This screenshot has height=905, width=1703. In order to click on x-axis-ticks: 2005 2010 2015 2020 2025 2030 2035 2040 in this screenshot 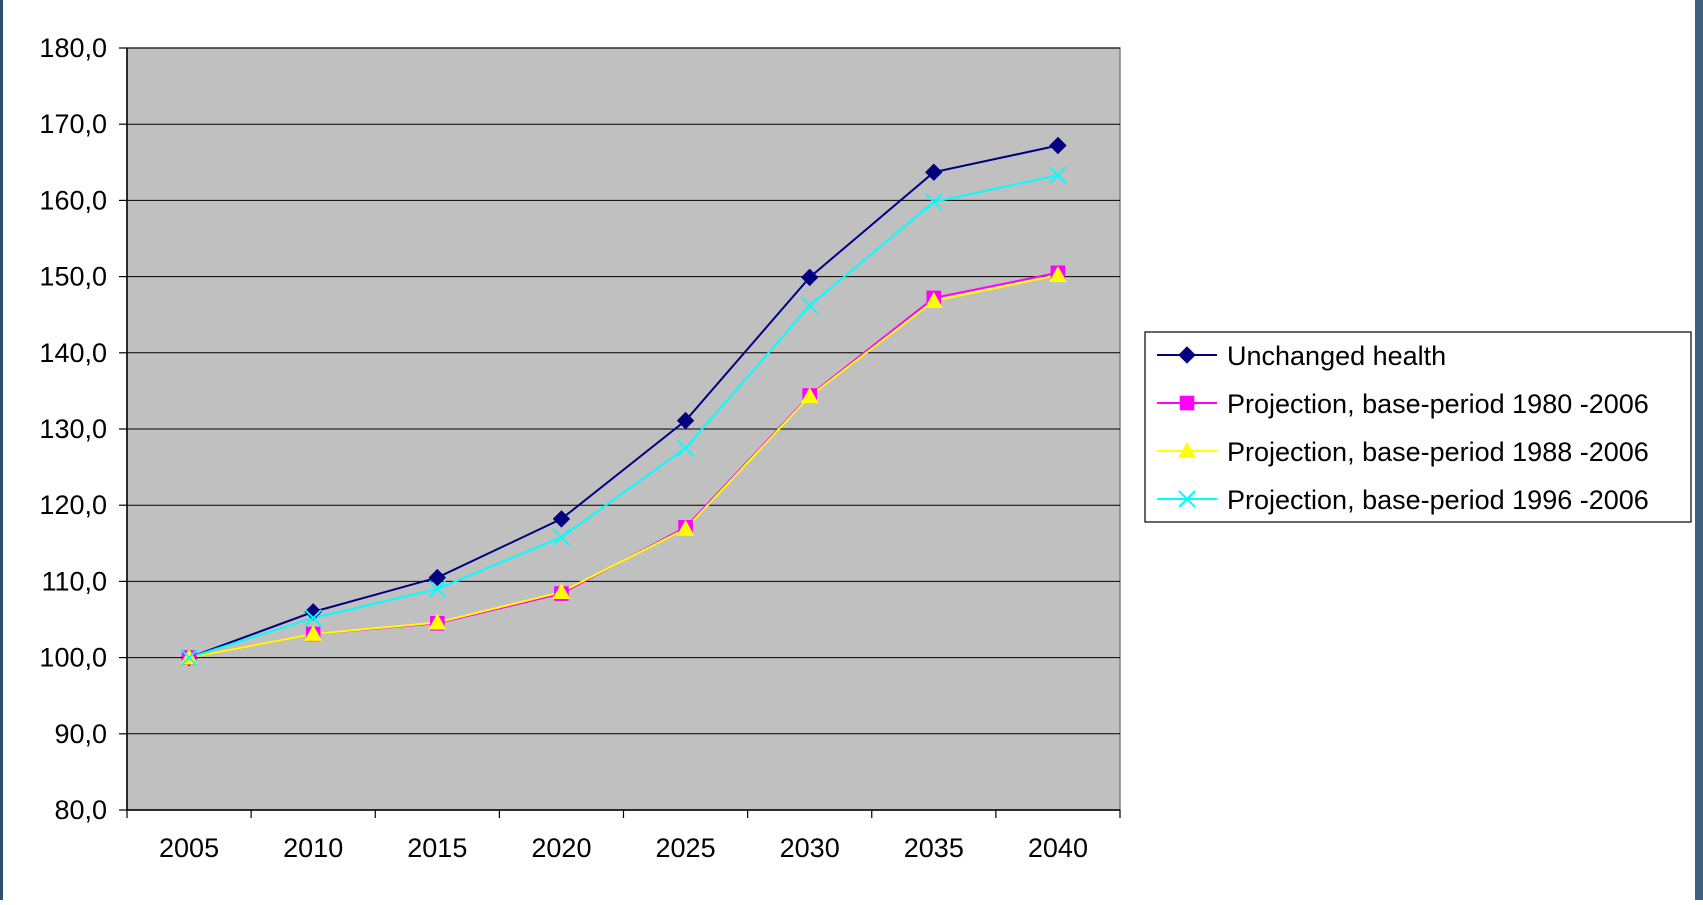, I will do `click(623, 836)`.